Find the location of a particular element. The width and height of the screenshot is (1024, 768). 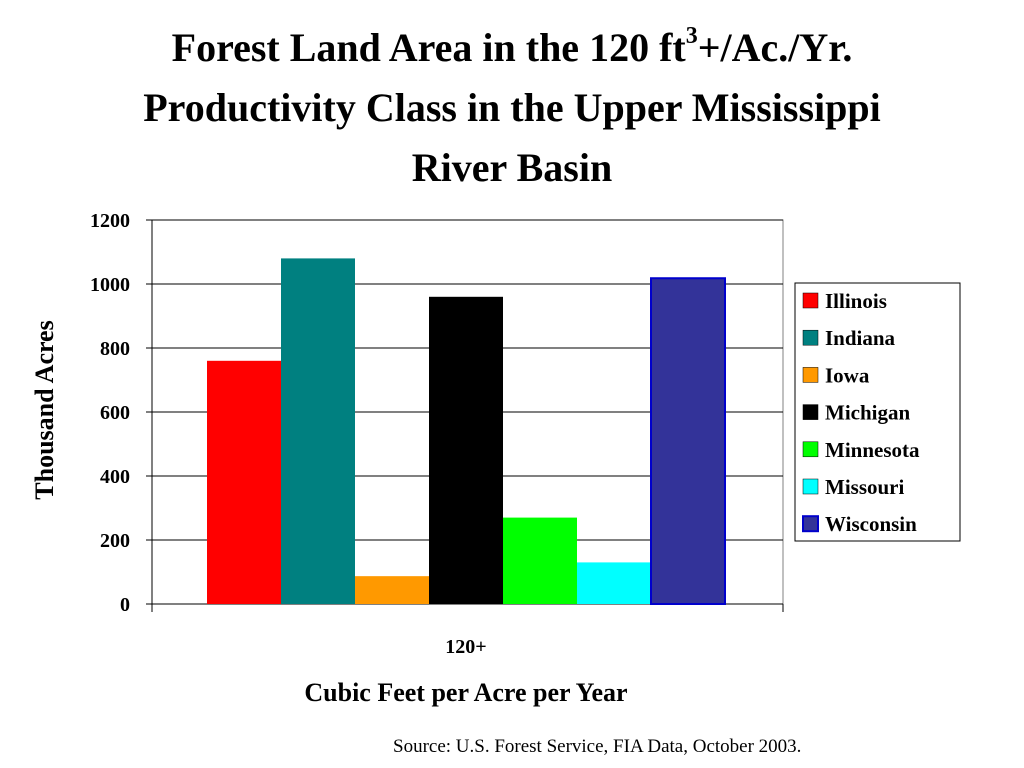

y-axis-label: Thousand Acres is located at coordinates (44, 409).